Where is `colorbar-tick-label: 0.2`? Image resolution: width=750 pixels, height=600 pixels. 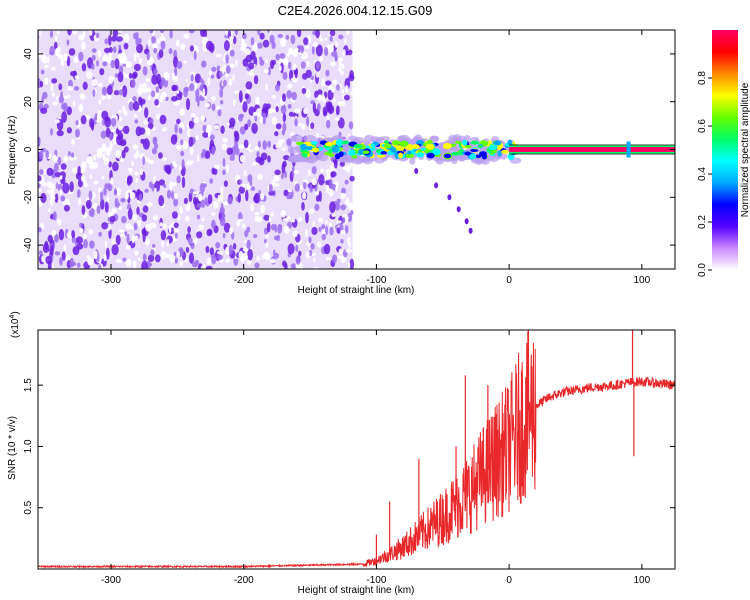
colorbar-tick-label: 0.2 is located at coordinates (702, 222).